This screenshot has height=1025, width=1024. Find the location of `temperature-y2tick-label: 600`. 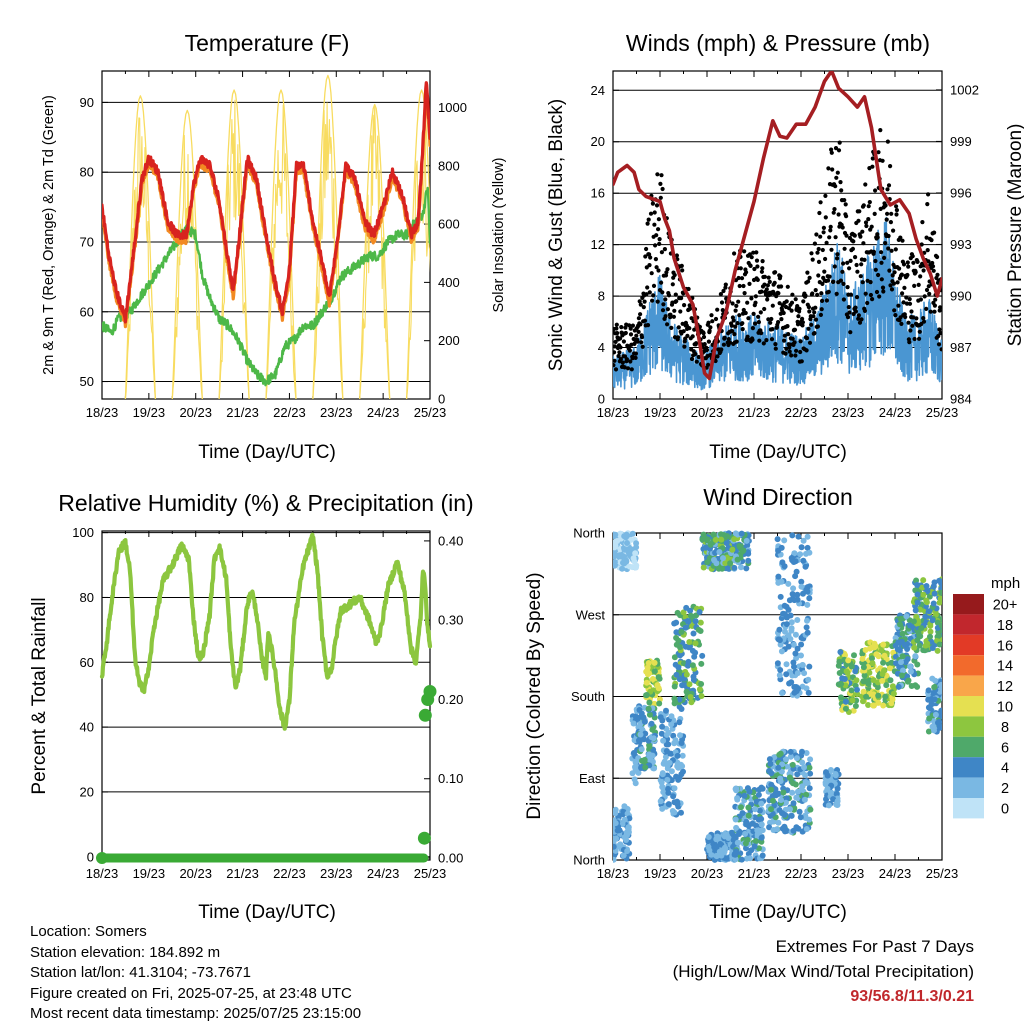

temperature-y2tick-label: 600 is located at coordinates (449, 224).